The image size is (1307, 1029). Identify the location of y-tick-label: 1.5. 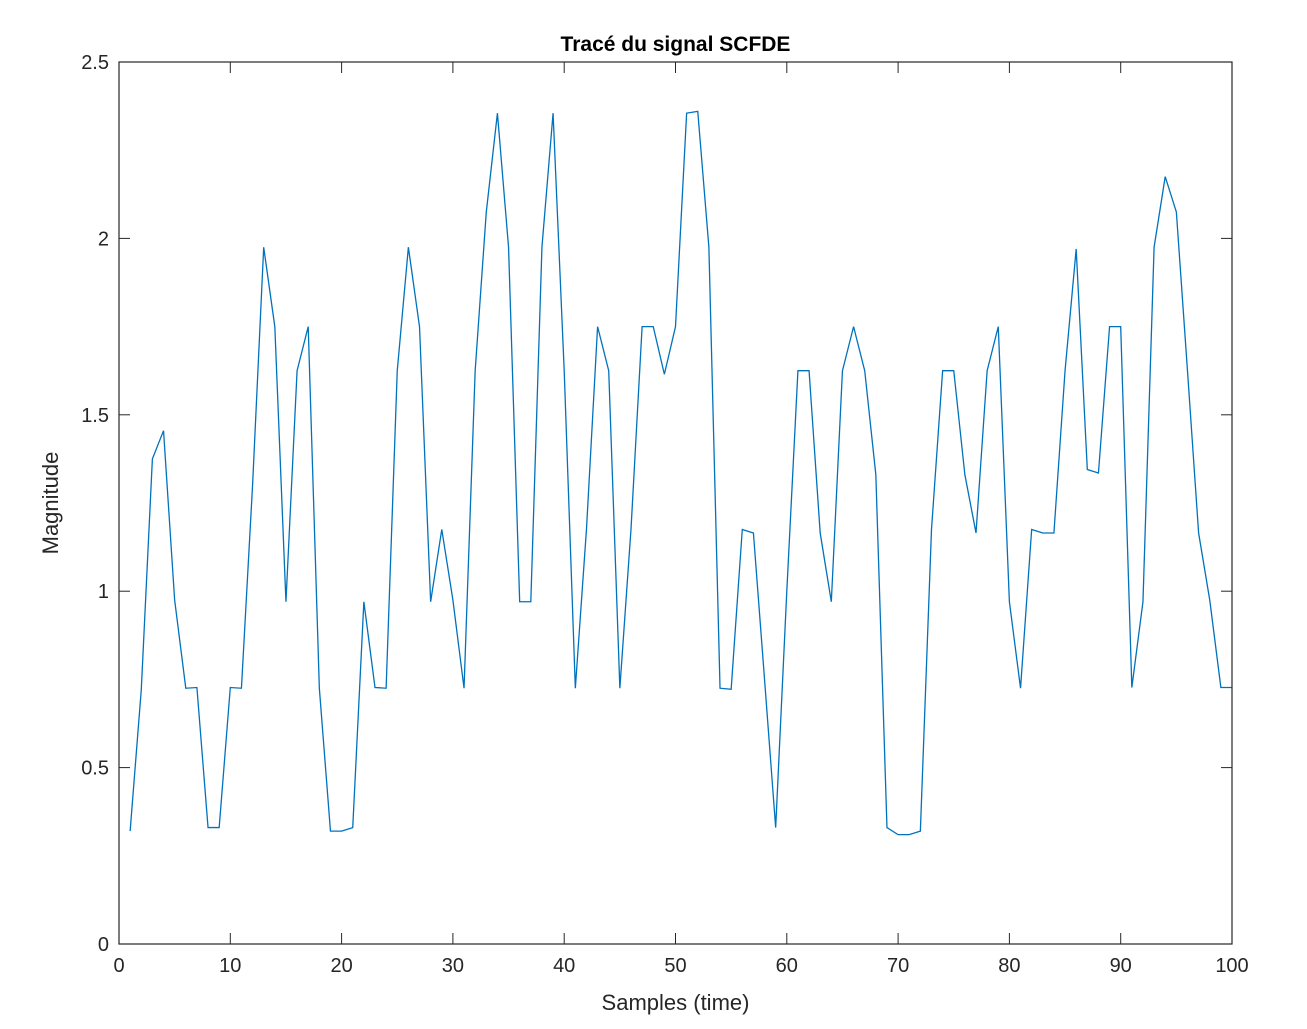
(95, 416).